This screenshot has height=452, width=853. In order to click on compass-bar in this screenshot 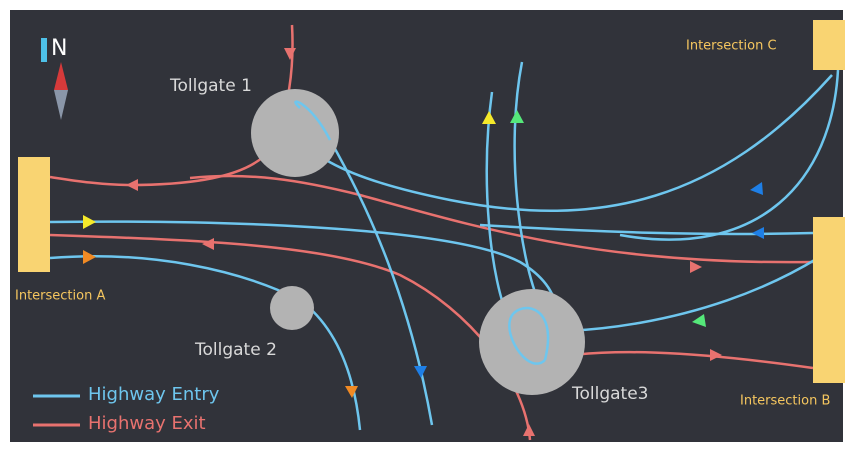, I will do `click(44, 50)`.